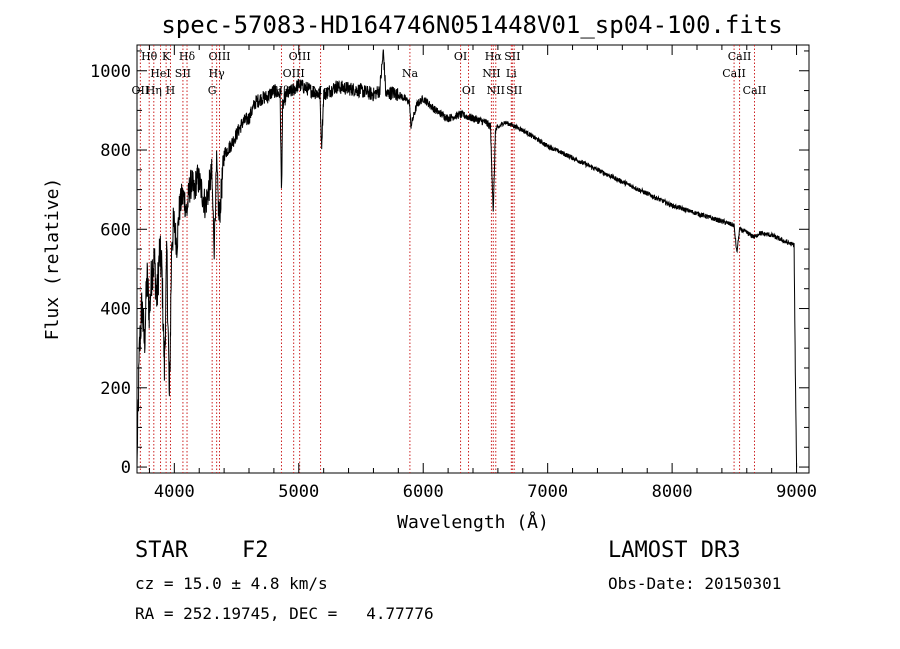 The width and height of the screenshot is (900, 649). What do you see at coordinates (255, 550) in the screenshot?
I see `object-subclass: F2` at bounding box center [255, 550].